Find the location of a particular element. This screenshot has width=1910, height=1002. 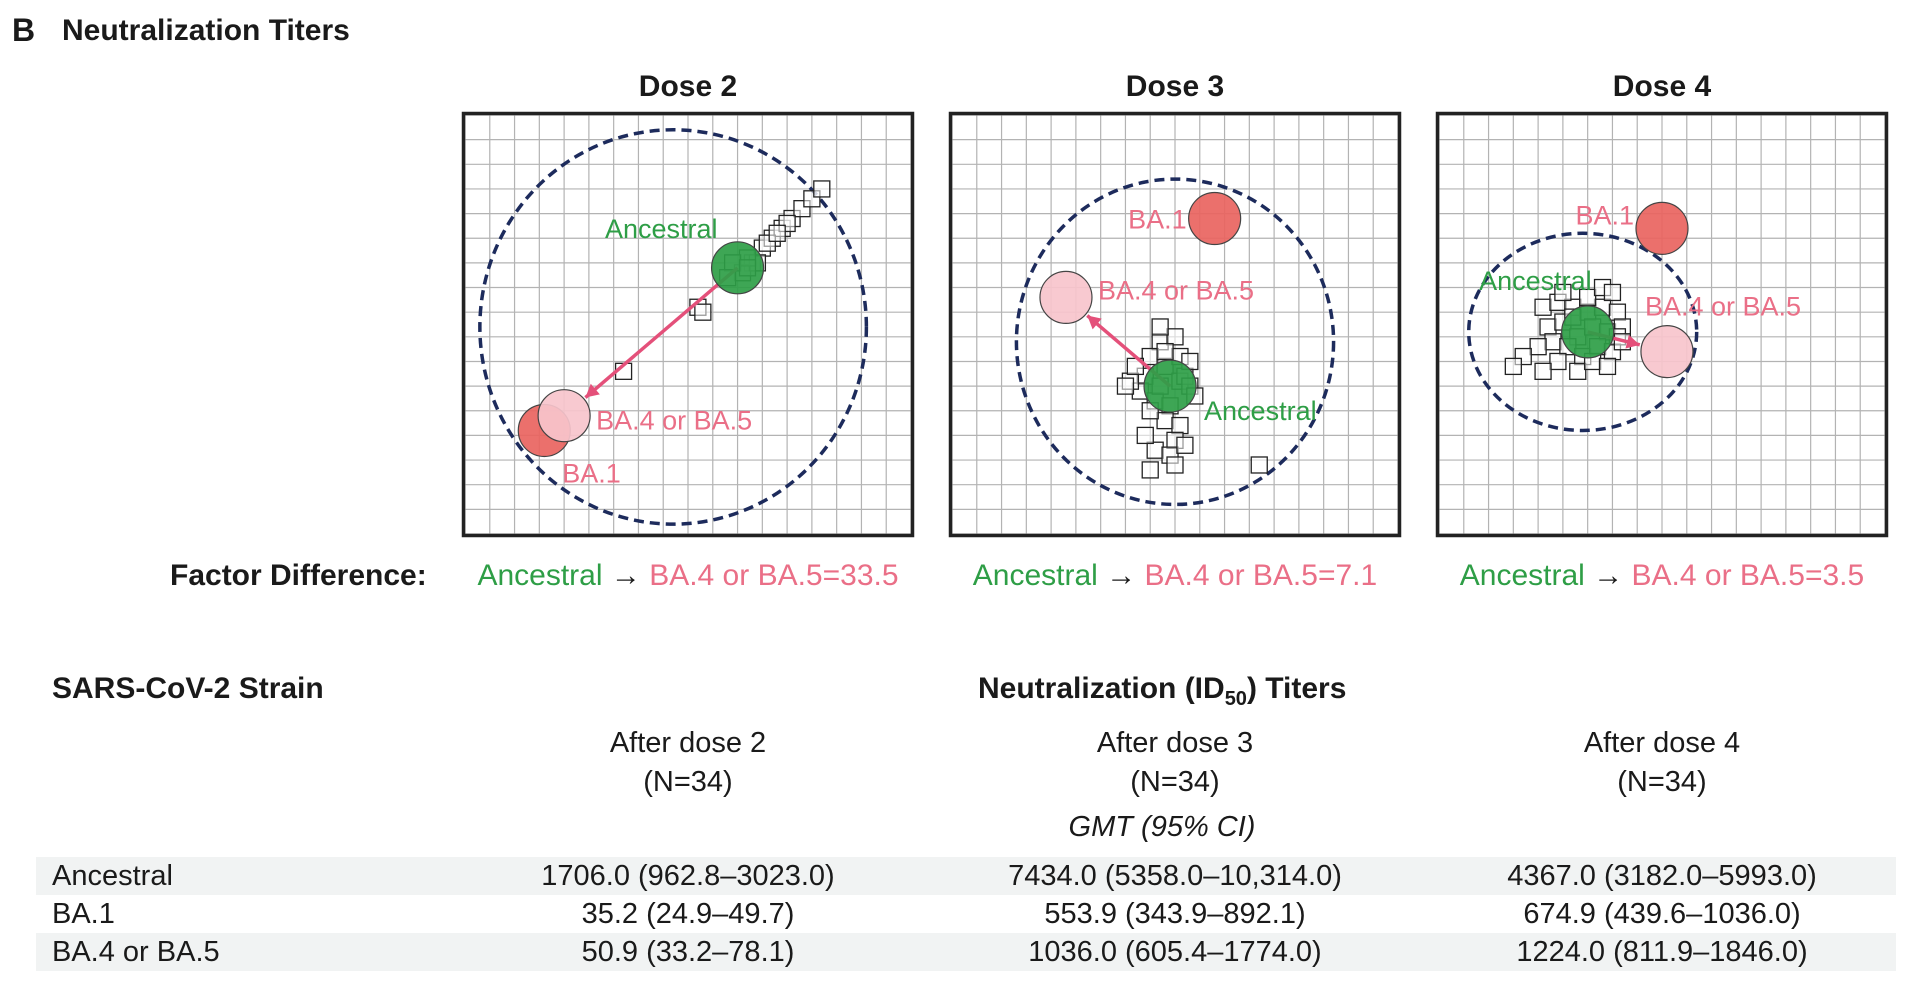

fd-value: 3.5 is located at coordinates (1843, 575).